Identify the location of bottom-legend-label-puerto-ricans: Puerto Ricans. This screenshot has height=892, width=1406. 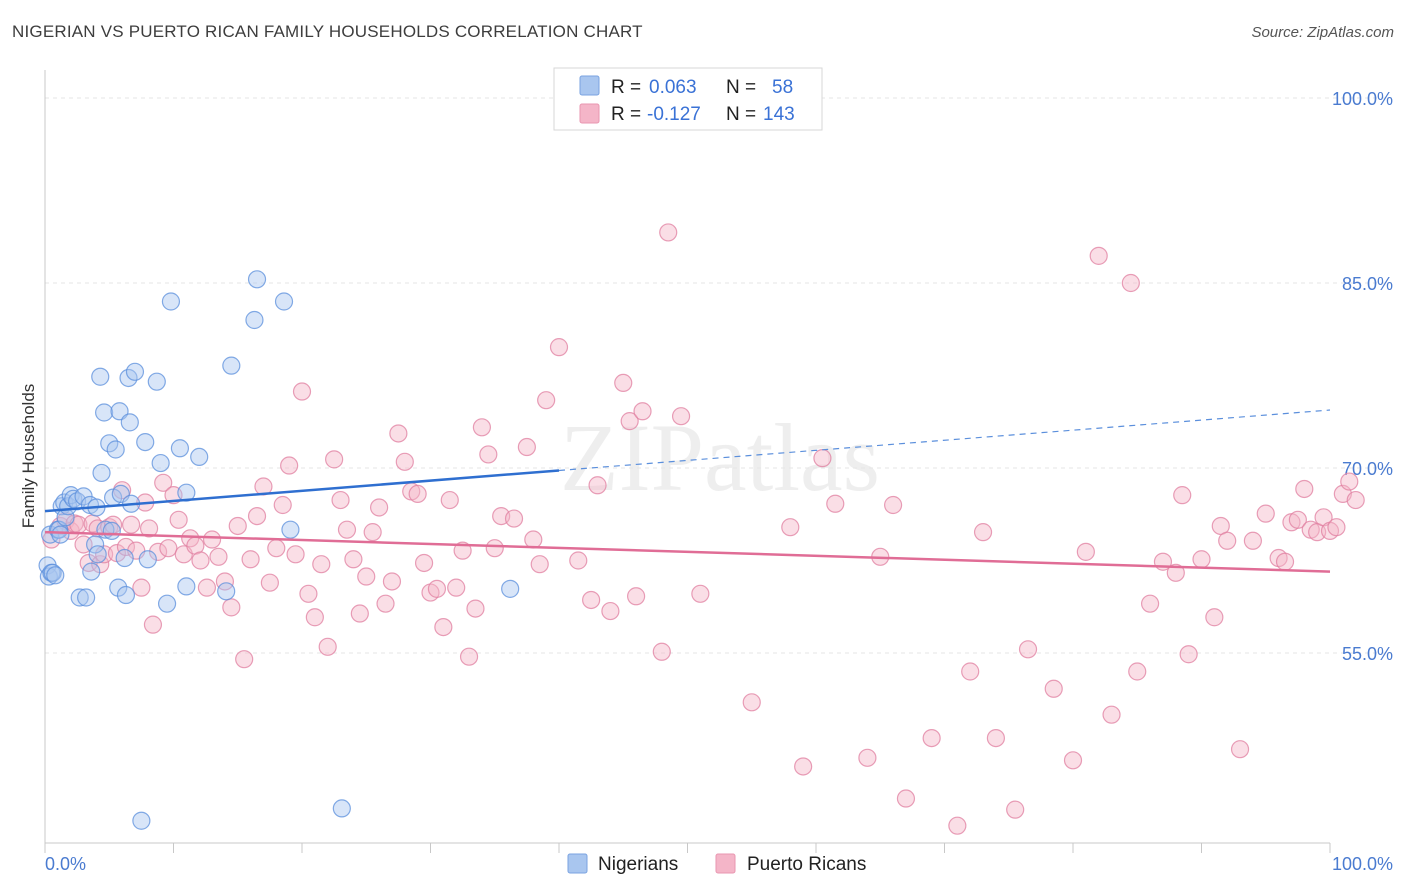
(806, 864).